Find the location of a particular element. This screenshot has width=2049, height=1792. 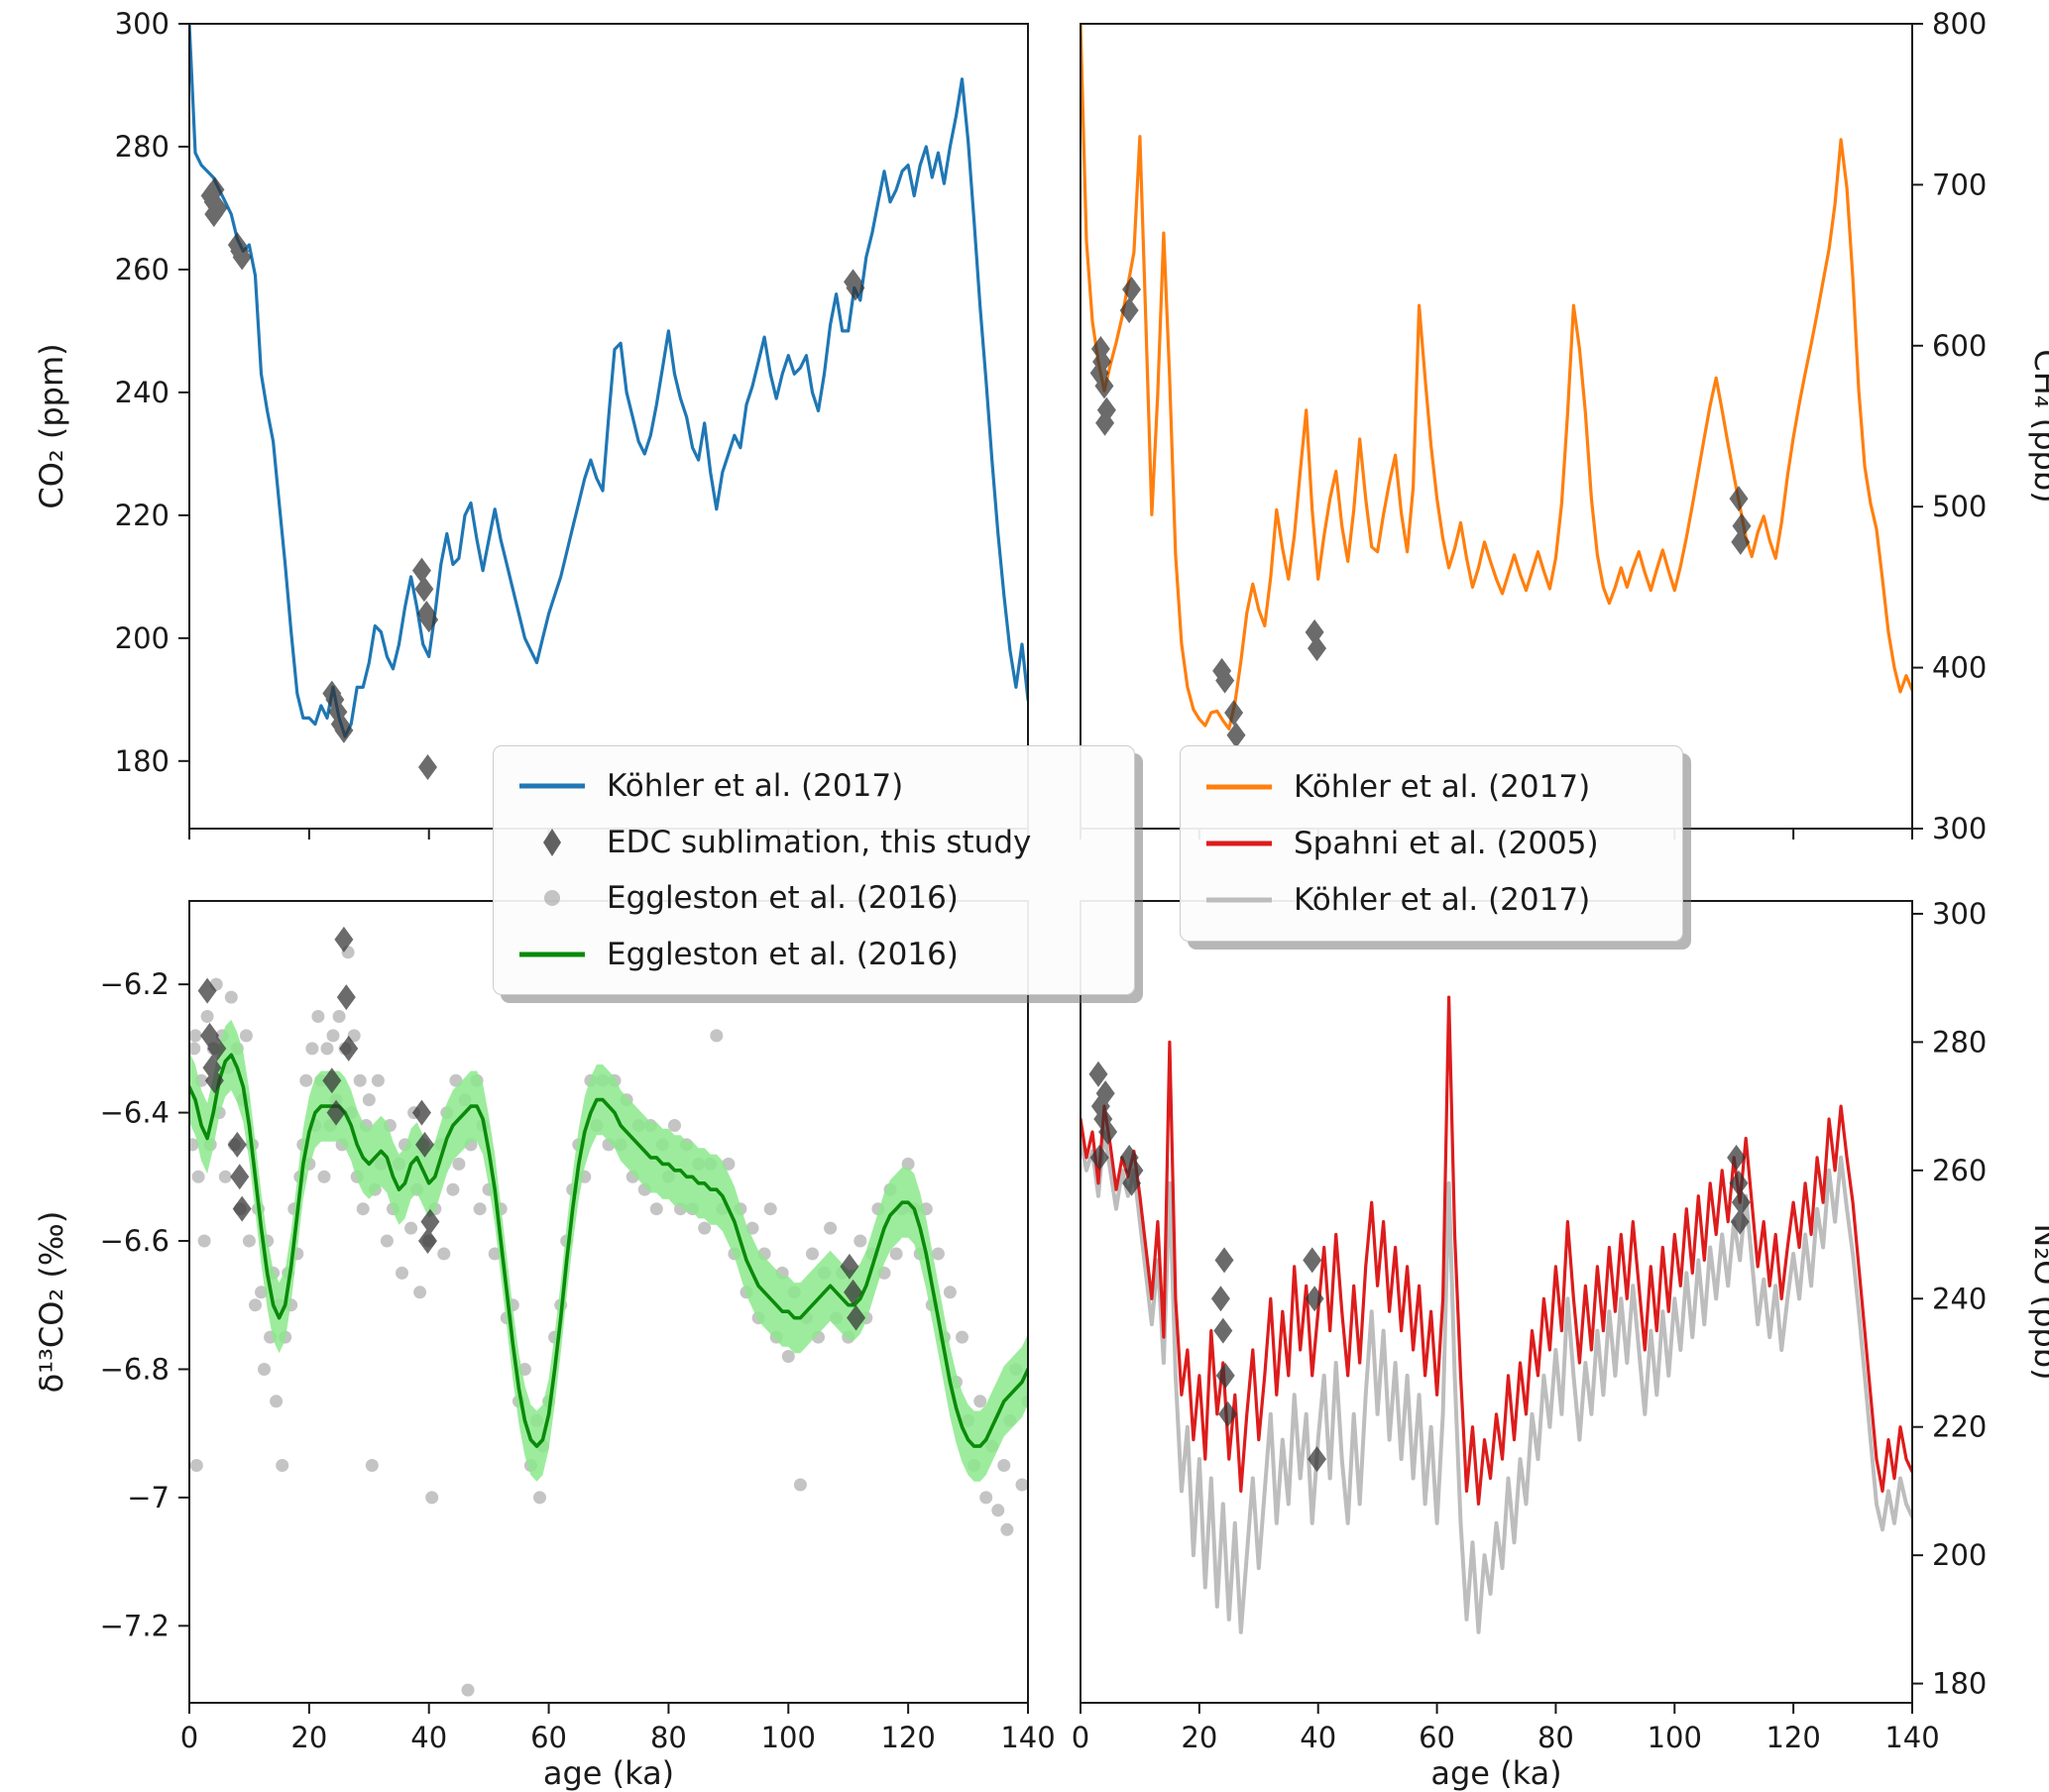

y-tick-label: 800 is located at coordinates (1959, 24).